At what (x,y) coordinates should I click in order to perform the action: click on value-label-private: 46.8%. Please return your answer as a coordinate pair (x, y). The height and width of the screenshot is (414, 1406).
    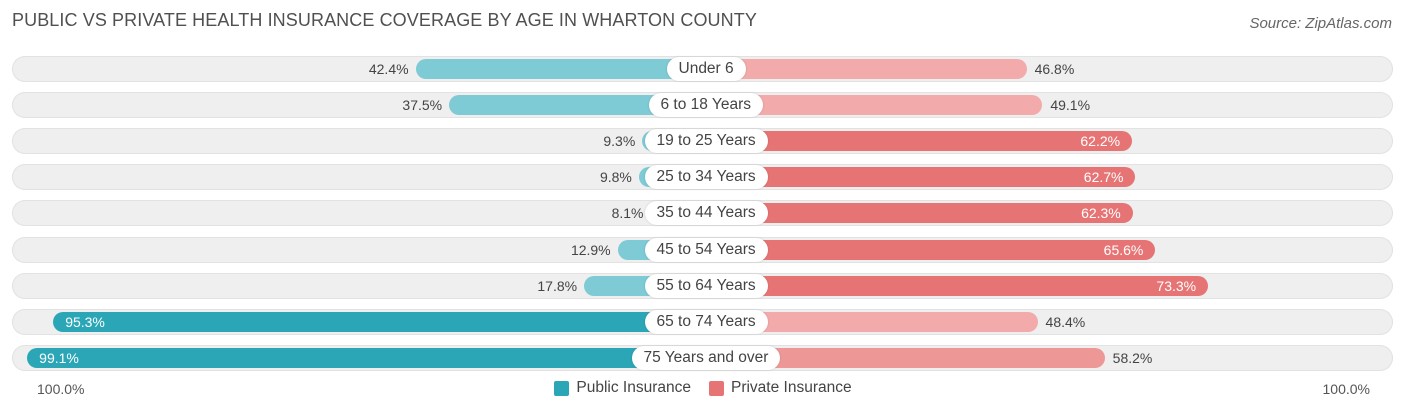
    Looking at the image, I should click on (1054, 69).